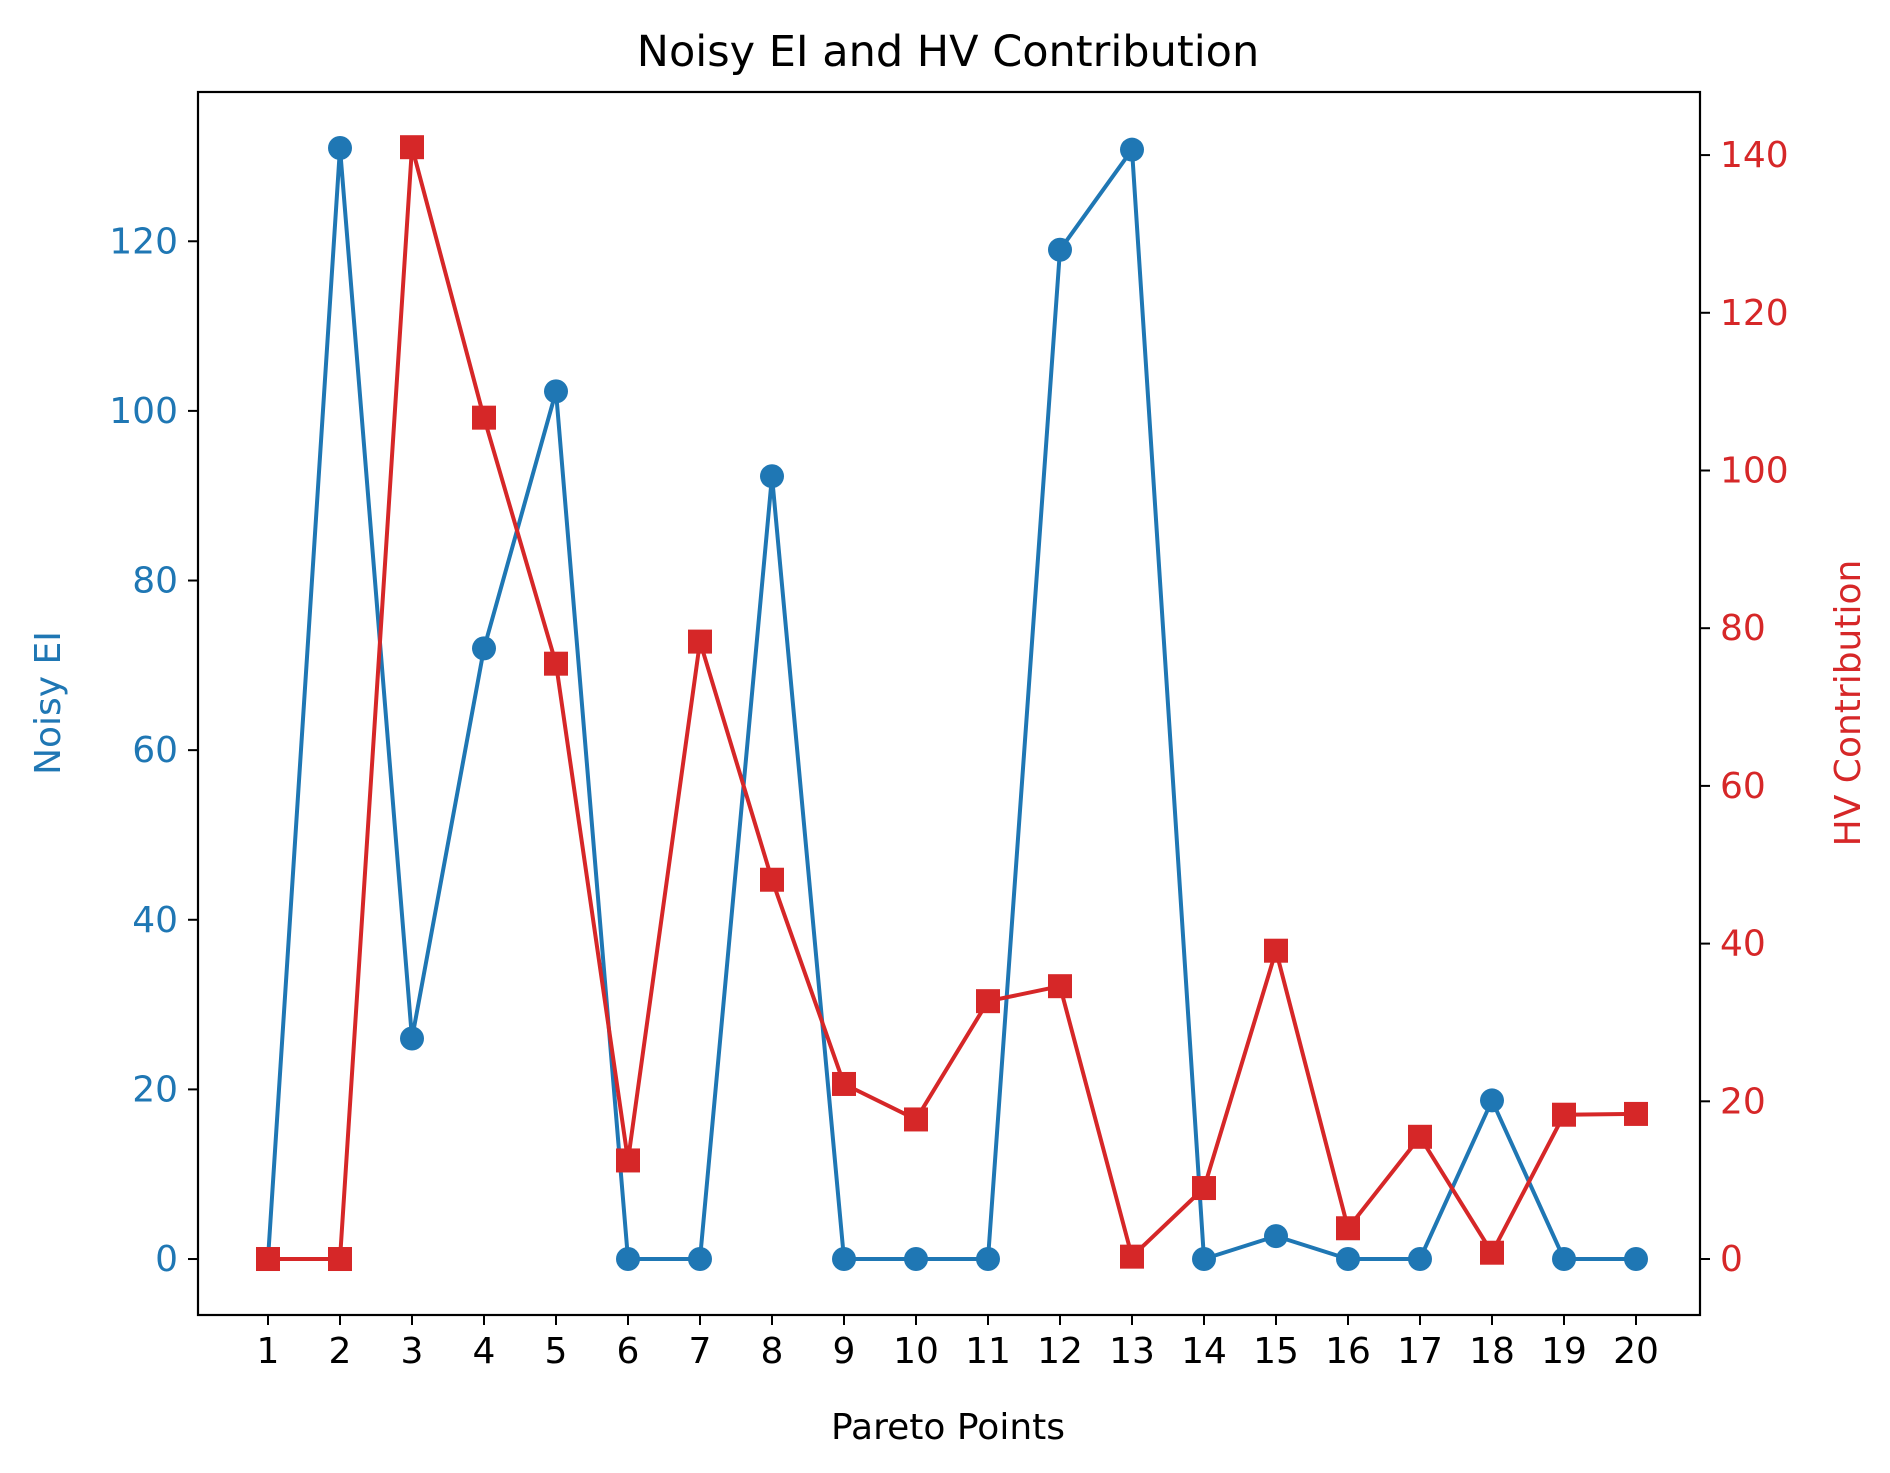 This screenshot has width=1890, height=1473. What do you see at coordinates (166, 1259) in the screenshot?
I see `y-left-tick-label: 0` at bounding box center [166, 1259].